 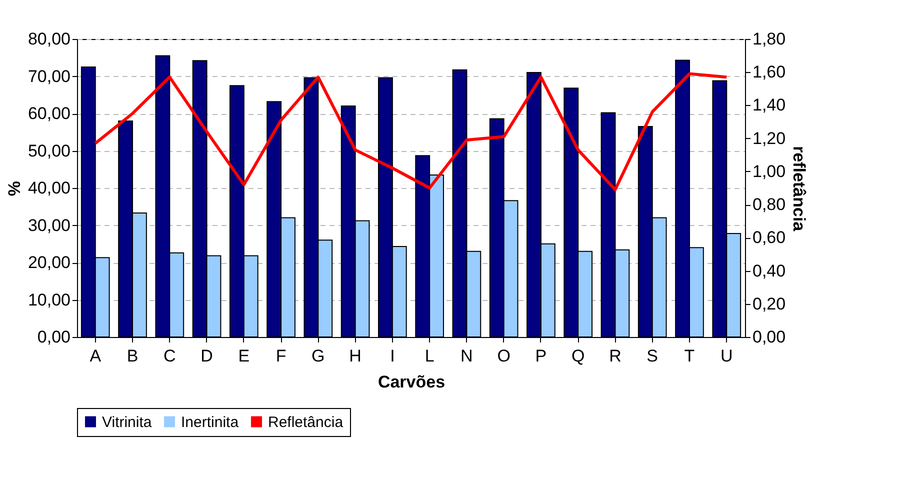 I want to click on x-tick-label: R, so click(x=615, y=356).